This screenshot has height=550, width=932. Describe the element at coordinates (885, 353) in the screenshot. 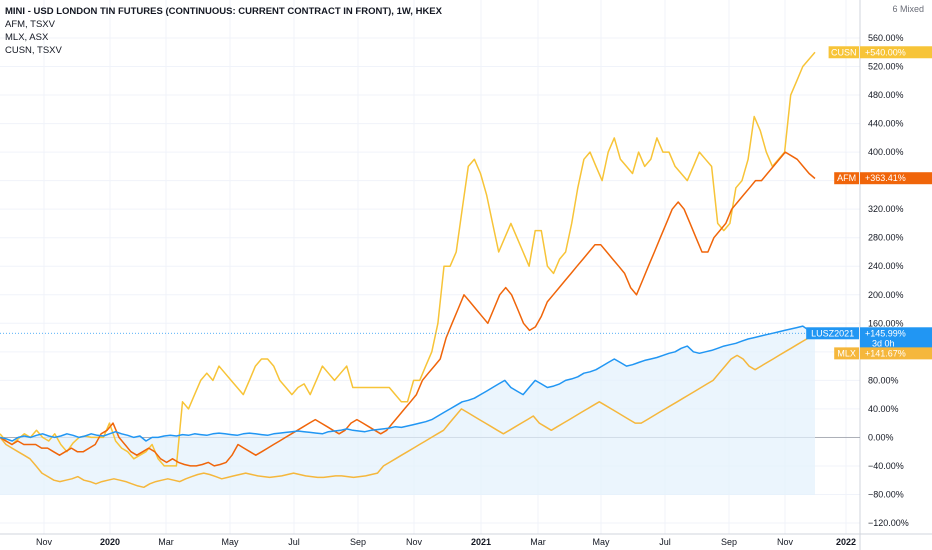

I see `tag-mlx-value: +141.67%` at that location.